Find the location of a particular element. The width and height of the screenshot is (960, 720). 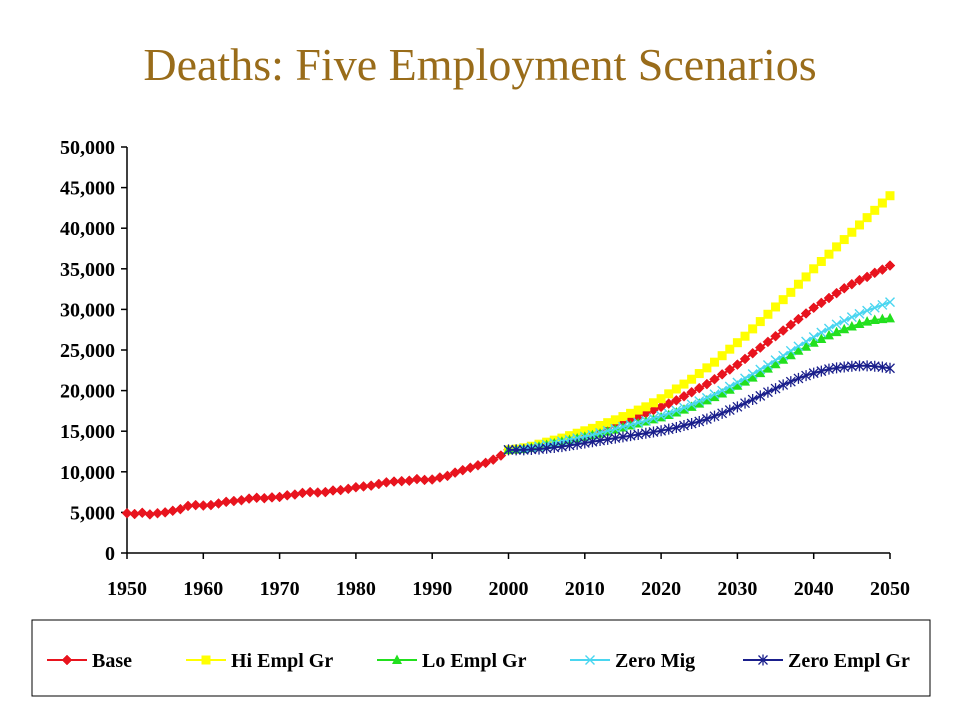

x-tick-label: 1990 is located at coordinates (432, 589).